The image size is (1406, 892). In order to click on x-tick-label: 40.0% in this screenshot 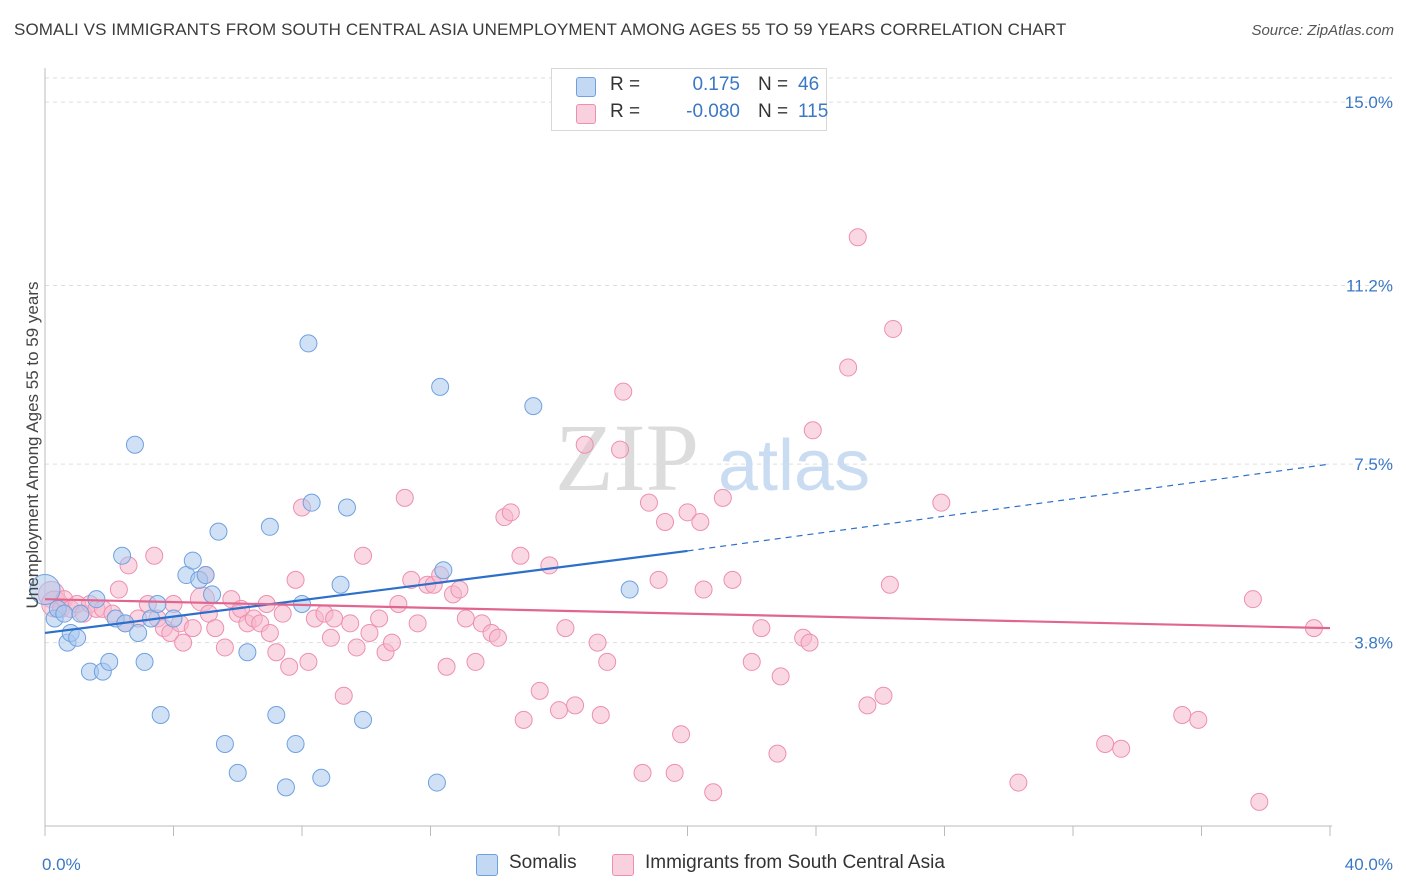, I will do `click(1369, 864)`.